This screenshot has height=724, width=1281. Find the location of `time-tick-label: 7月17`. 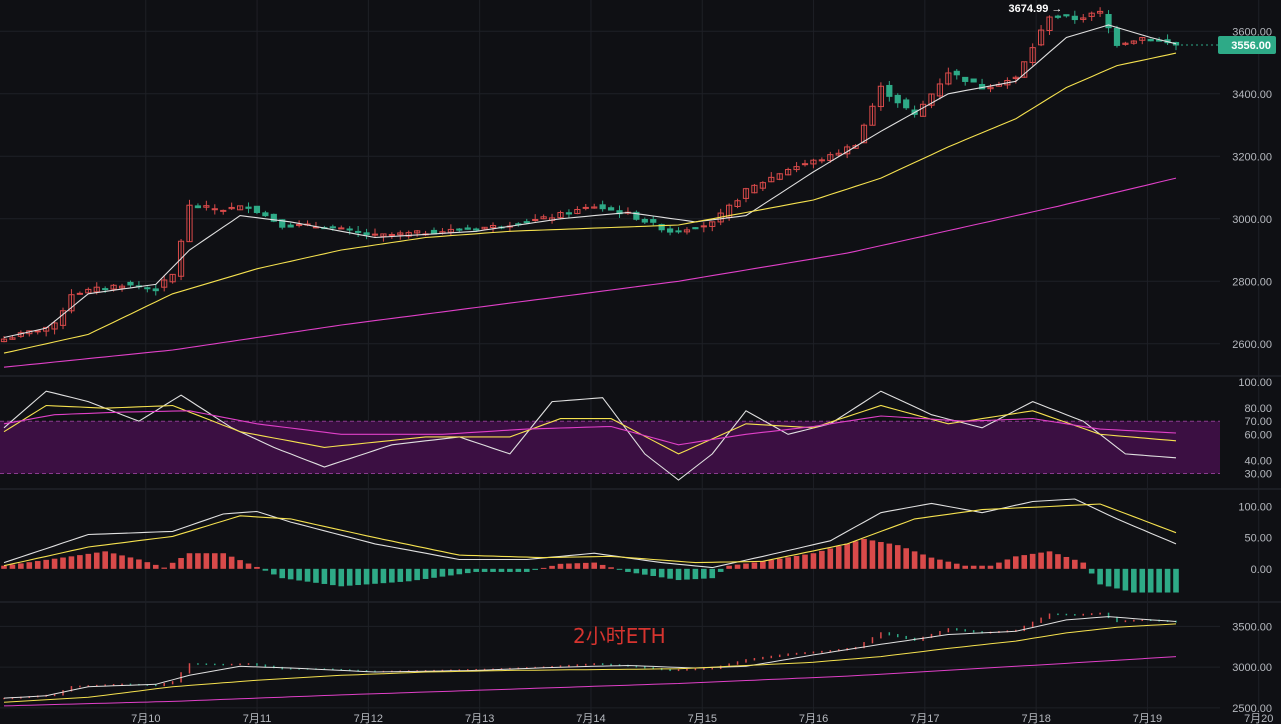

time-tick-label: 7月17 is located at coordinates (924, 718).